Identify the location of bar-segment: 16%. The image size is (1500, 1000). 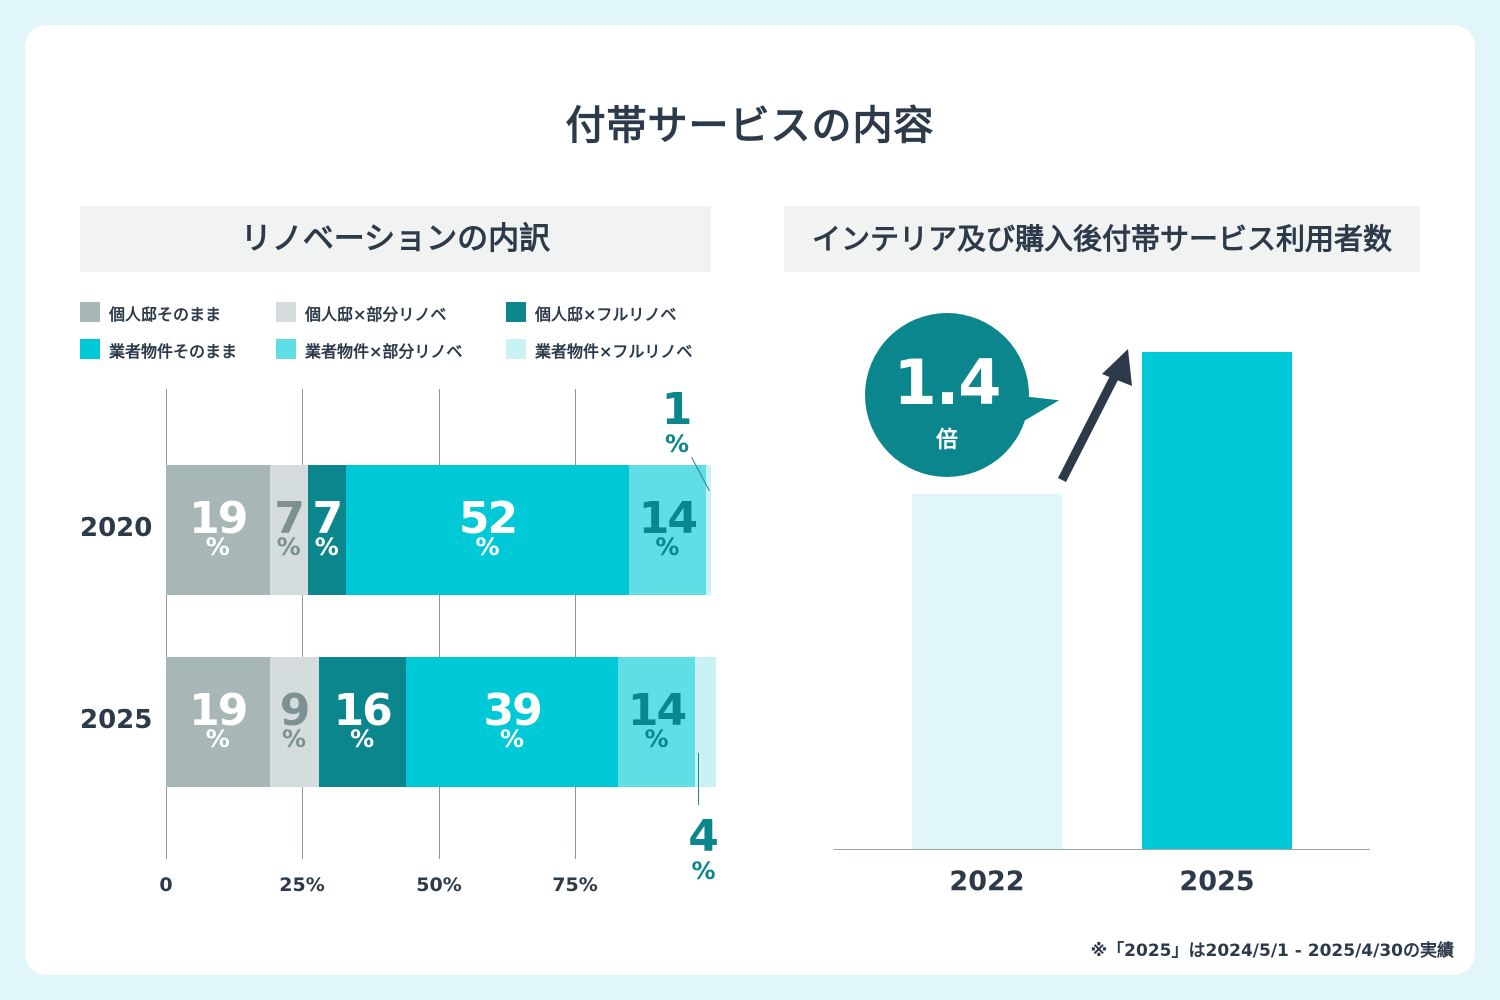
(362, 722).